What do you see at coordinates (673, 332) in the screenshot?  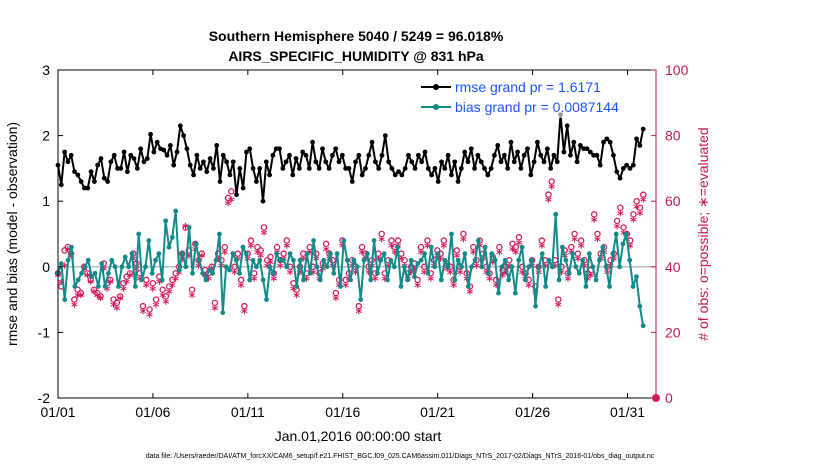 I see `y-right-tick-label: 20` at bounding box center [673, 332].